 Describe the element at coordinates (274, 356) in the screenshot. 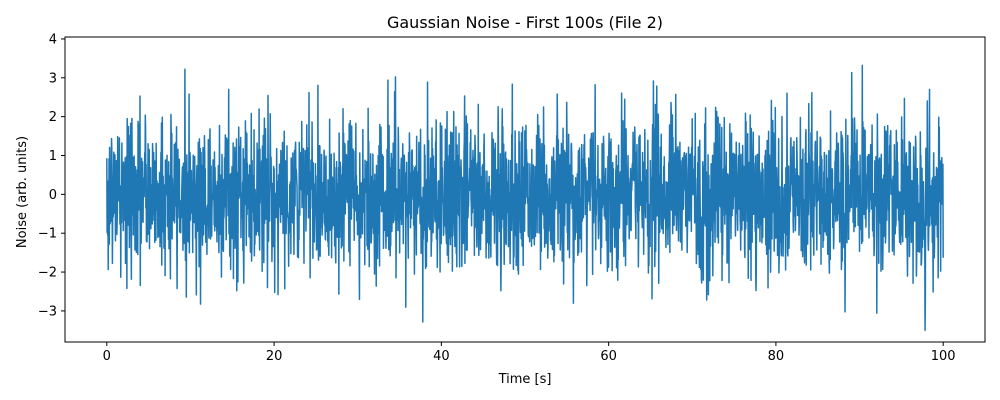

I see `x-tick-label: 20` at that location.